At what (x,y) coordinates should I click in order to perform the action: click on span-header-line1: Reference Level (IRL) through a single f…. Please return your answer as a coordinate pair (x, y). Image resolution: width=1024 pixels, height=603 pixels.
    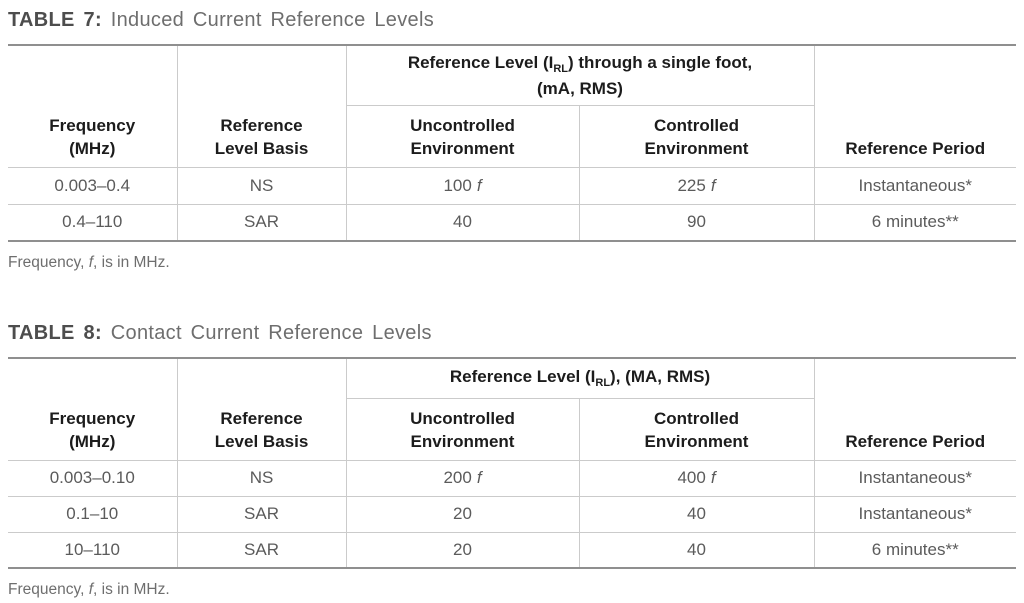
    Looking at the image, I should click on (580, 64).